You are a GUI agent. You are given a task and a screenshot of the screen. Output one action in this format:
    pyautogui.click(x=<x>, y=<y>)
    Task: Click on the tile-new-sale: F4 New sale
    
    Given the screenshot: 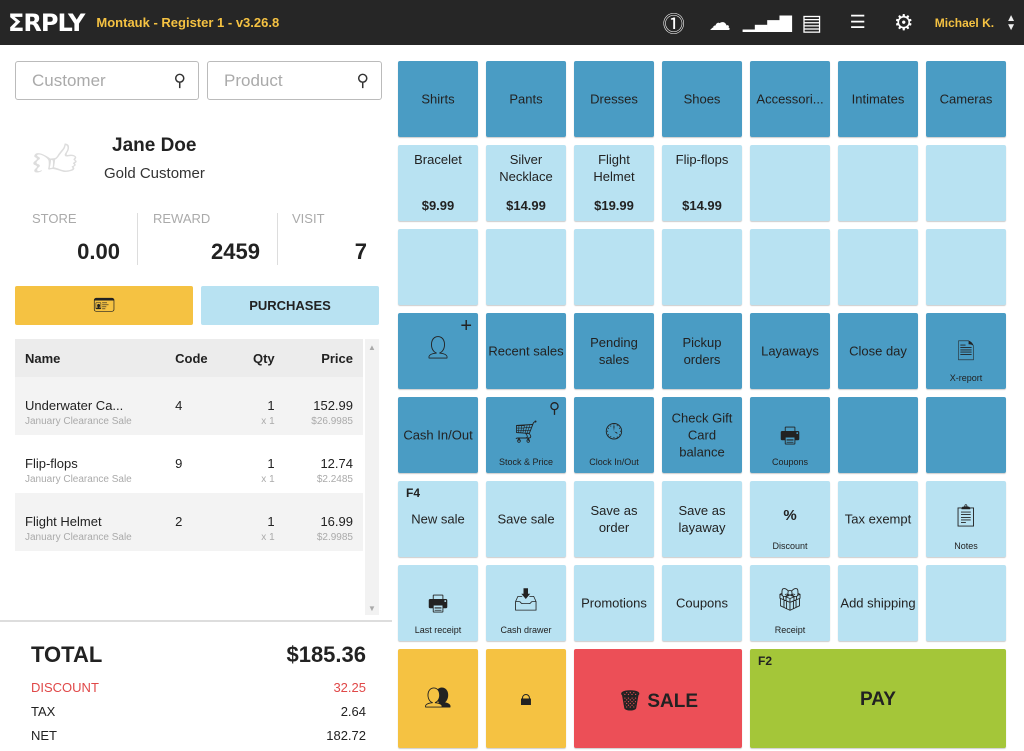 What is the action you would take?
    pyautogui.click(x=438, y=519)
    